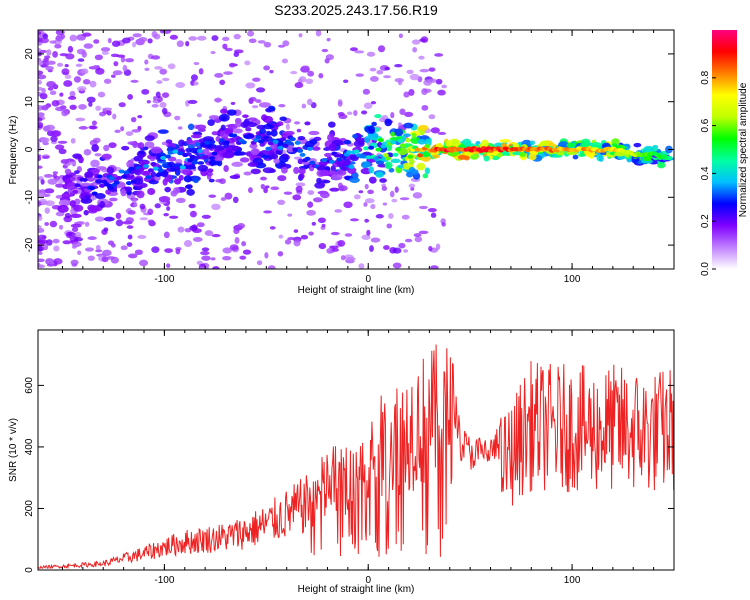 Image resolution: width=750 pixels, height=600 pixels. Describe the element at coordinates (29, 570) in the screenshot. I see `snr-ytick-label: 0` at that location.